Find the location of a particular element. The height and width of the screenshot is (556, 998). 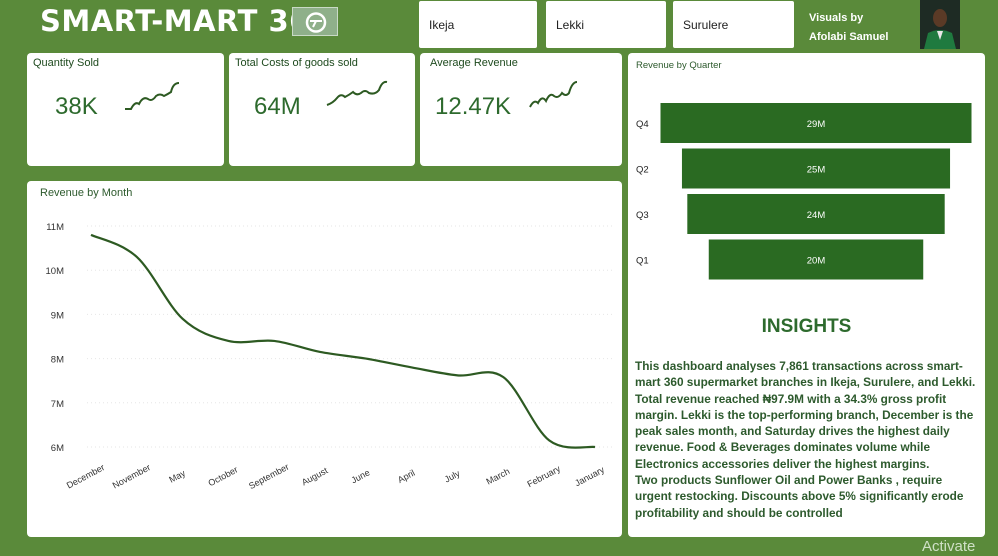

data-point-november is located at coordinates (137, 257).